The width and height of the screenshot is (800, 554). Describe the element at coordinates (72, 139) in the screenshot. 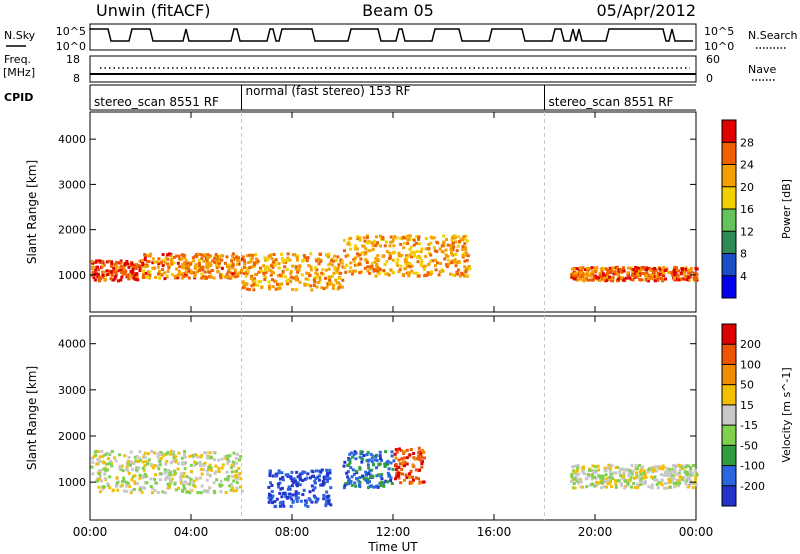

I see `y-tick-label: 4000` at that location.